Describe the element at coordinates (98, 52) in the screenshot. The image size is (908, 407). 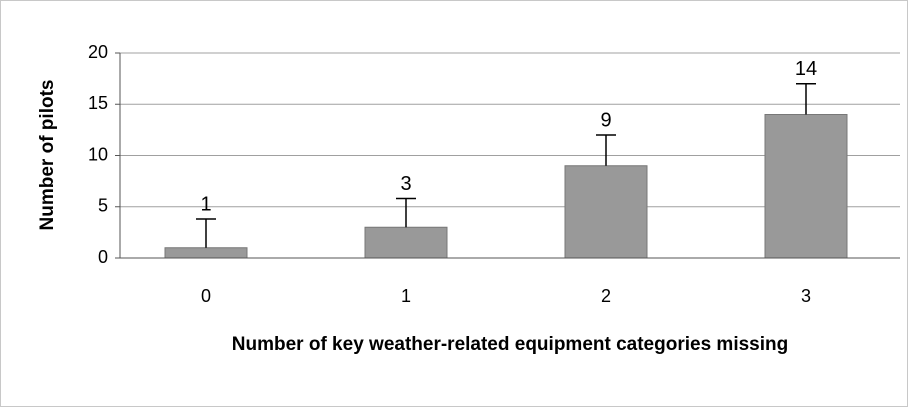
I see `y-tick-label: 20` at that location.